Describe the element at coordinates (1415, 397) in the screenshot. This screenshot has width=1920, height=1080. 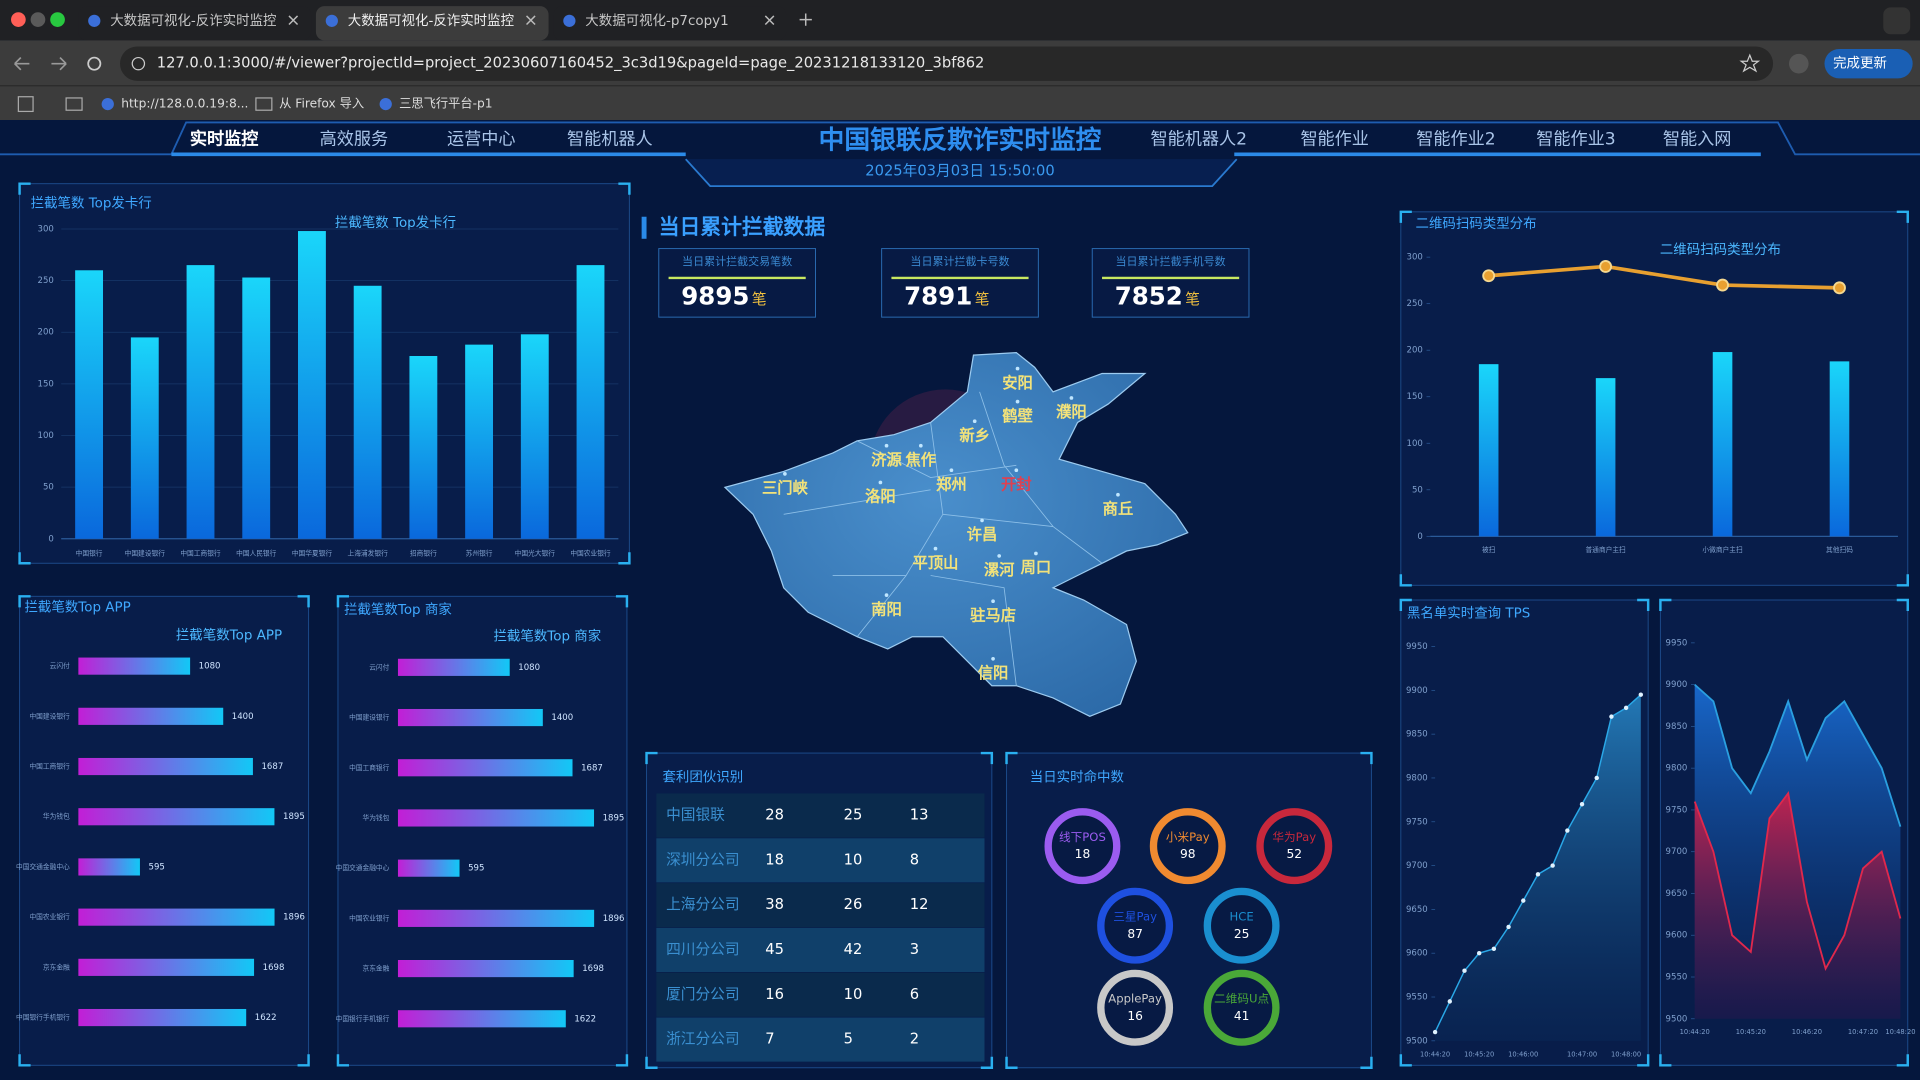
I see `y-tick-label: 150` at that location.